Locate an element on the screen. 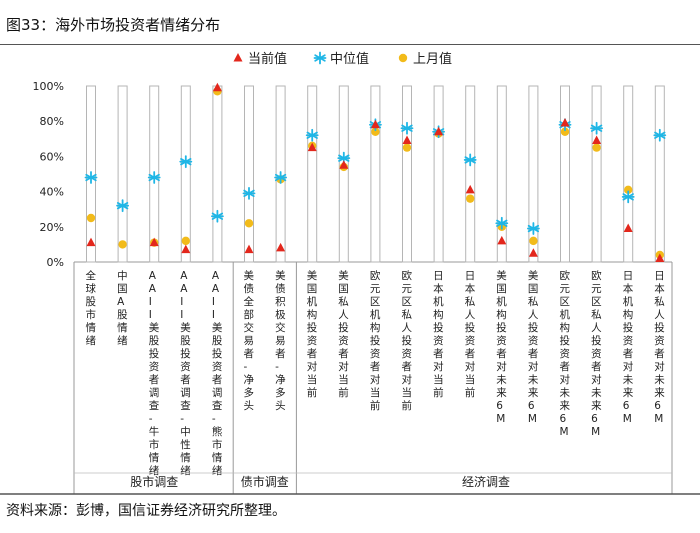  group-label: 债市调查 is located at coordinates (265, 481).